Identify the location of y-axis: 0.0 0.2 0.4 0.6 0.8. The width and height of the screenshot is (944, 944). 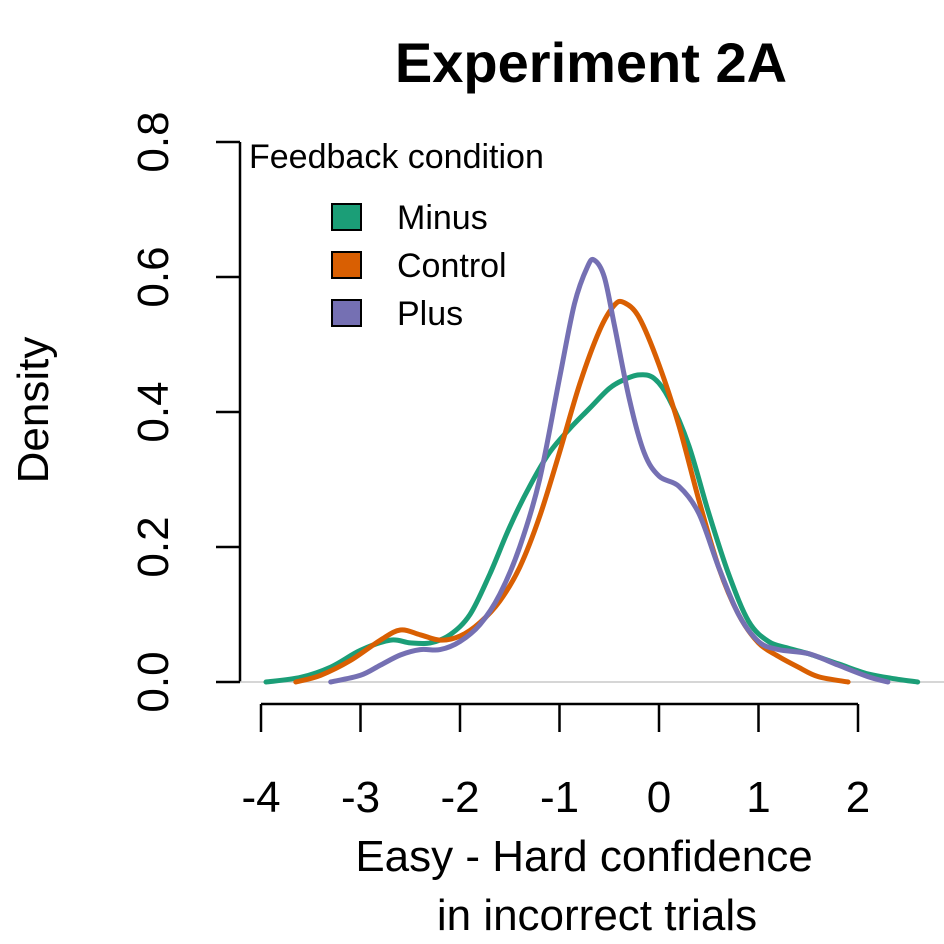
(185, 412).